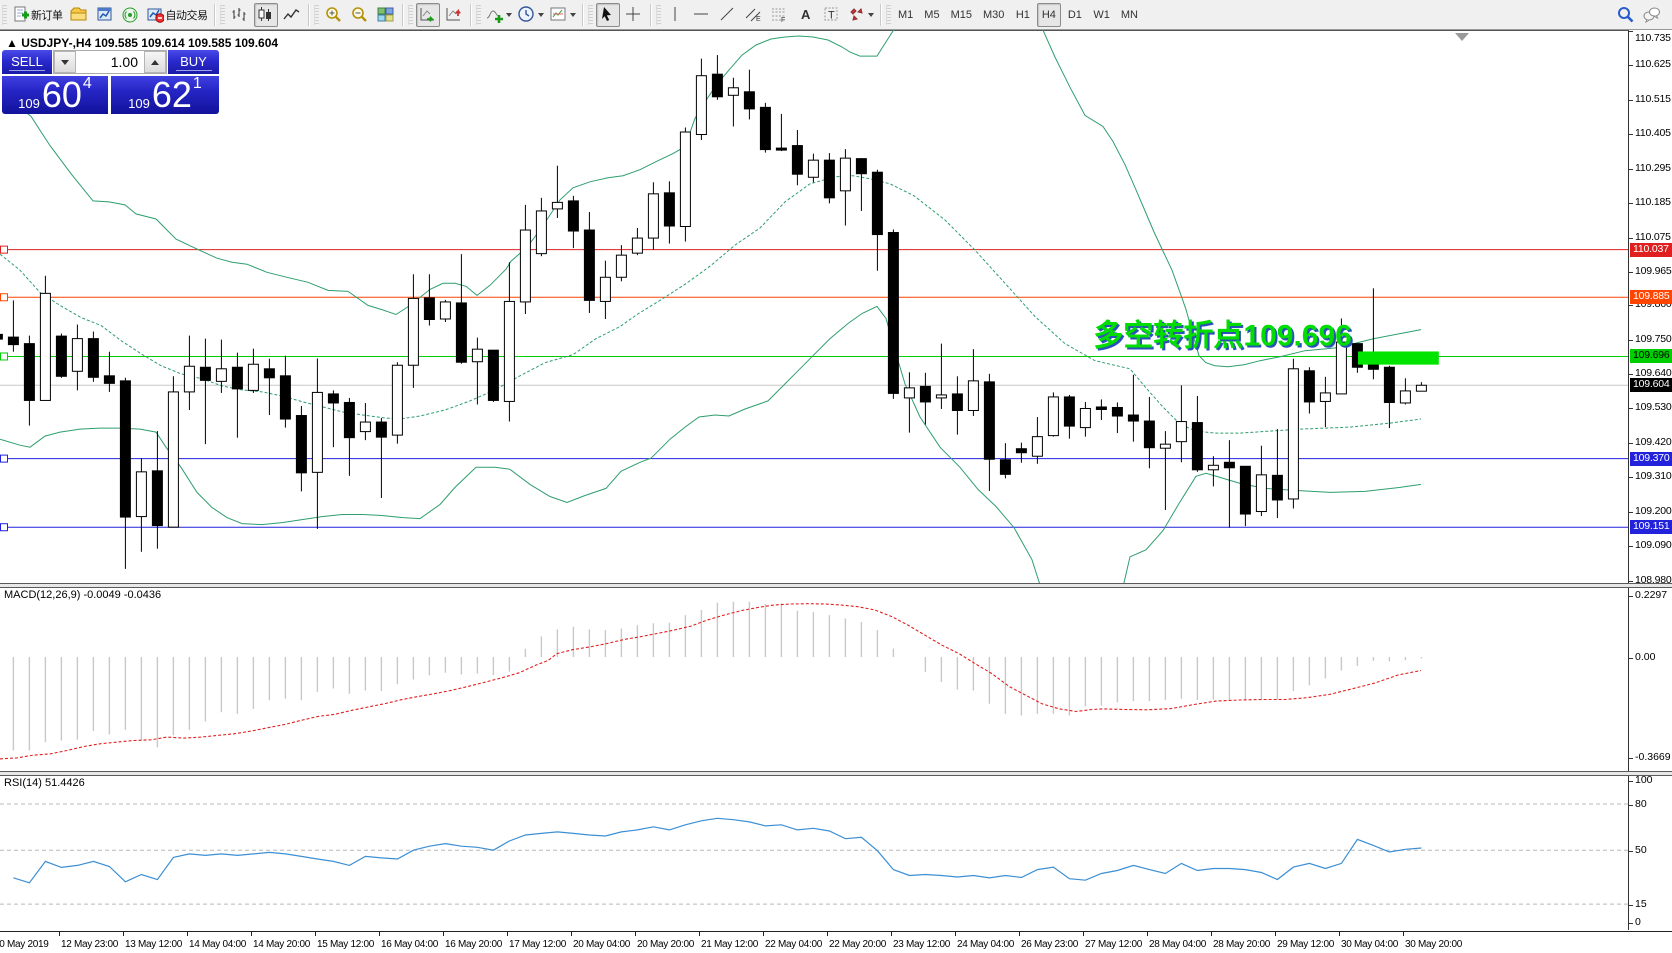 This screenshot has height=953, width=1672. I want to click on time-tick-label: 21 May 12:00, so click(729, 944).